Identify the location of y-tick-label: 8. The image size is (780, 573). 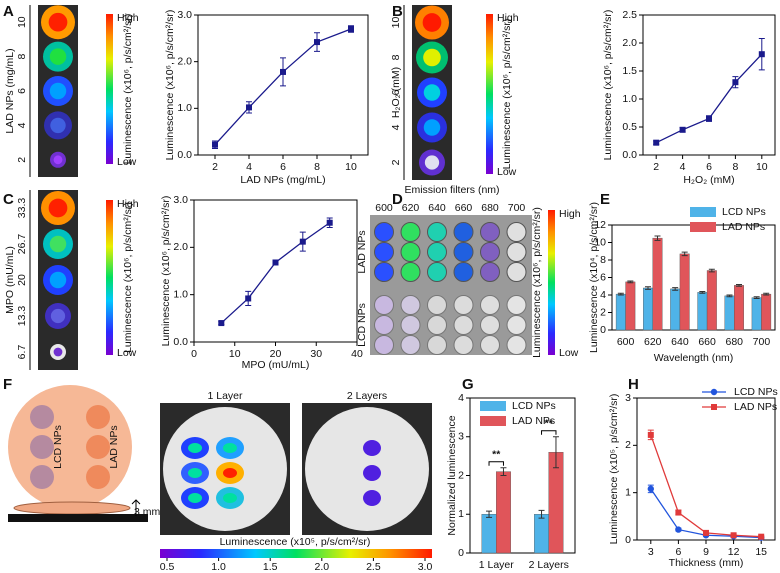
(603, 260).